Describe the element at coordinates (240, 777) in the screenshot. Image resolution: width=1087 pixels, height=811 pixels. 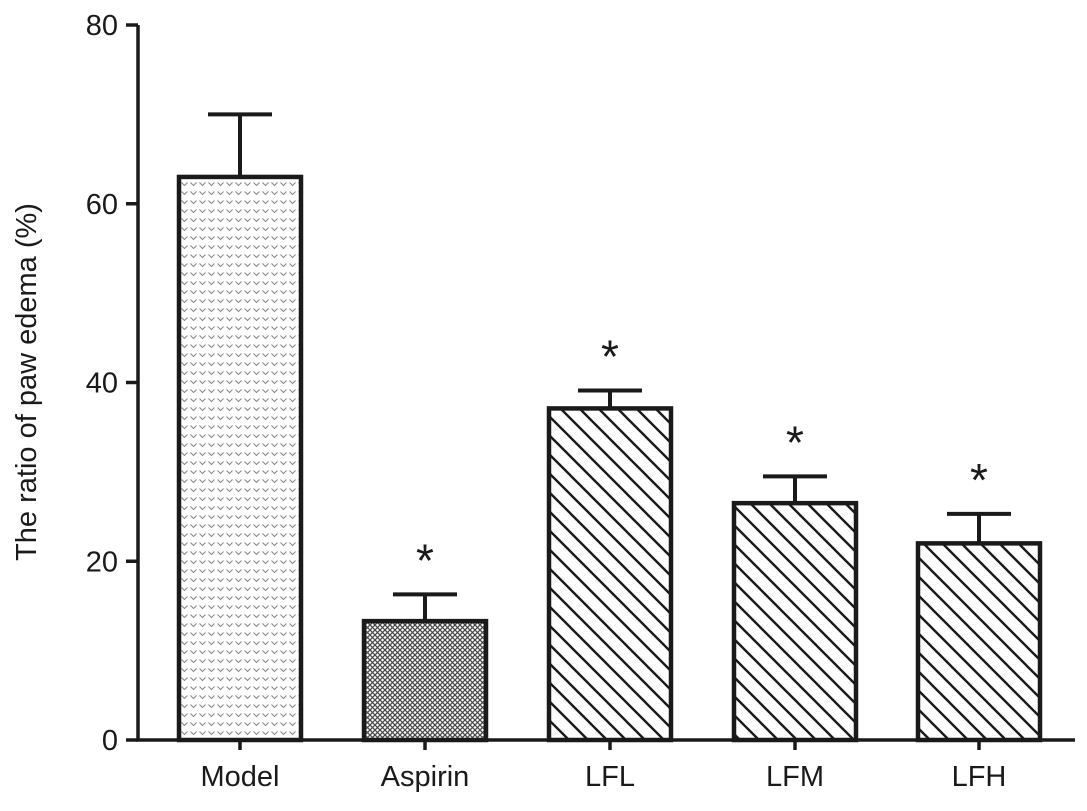
I see `x-tick-label: Model` at that location.